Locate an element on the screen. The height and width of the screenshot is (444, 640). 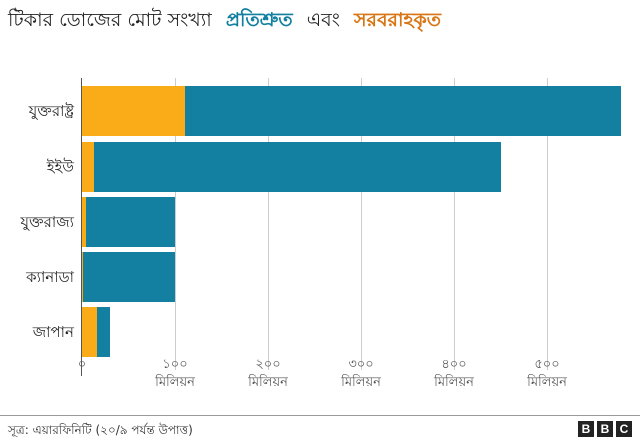
y-category-label: যুক্তরাষ্ট্র is located at coordinates (51, 111).